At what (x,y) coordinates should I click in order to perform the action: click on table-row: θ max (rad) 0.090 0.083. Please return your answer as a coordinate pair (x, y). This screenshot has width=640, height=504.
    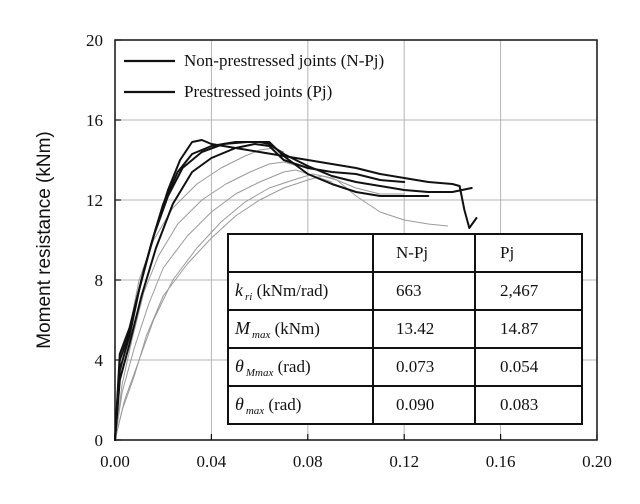
    Looking at the image, I should click on (405, 405).